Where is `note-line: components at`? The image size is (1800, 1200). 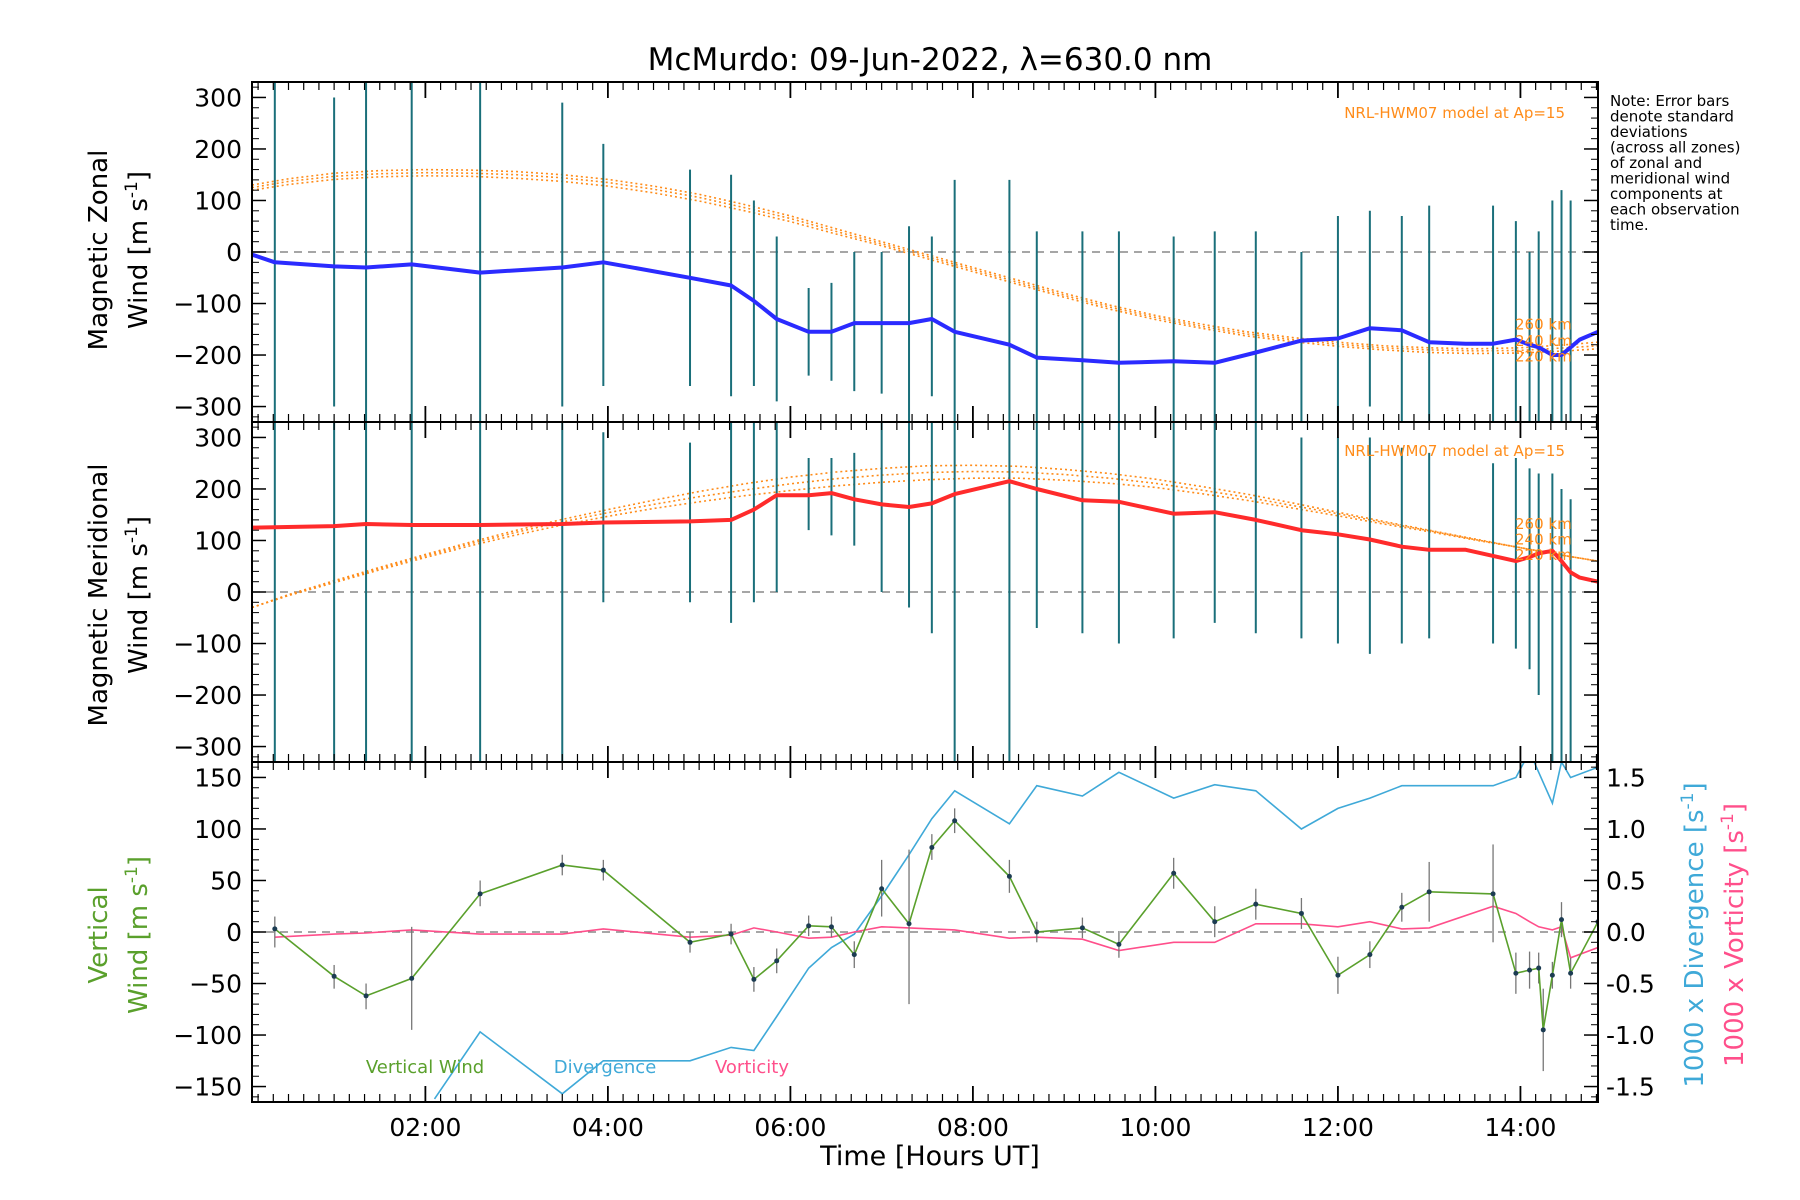
note-line: components at is located at coordinates (1666, 194).